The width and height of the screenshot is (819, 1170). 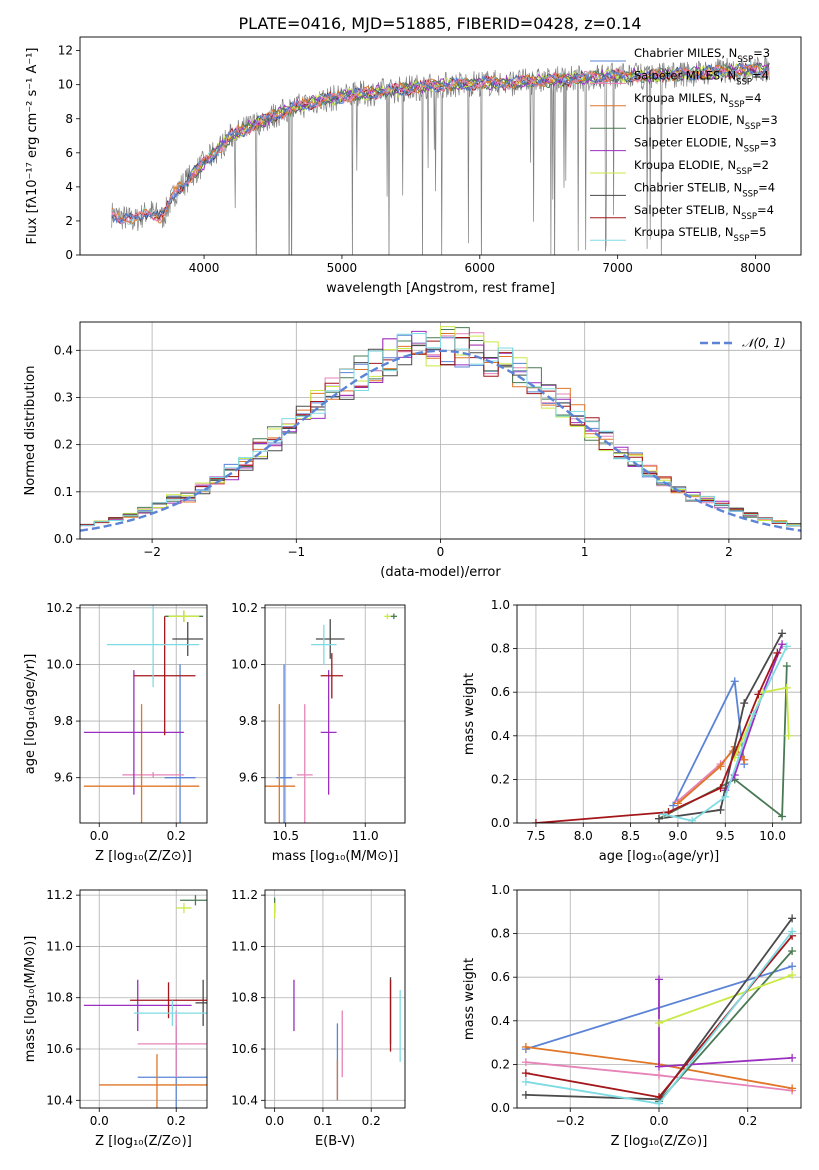 What do you see at coordinates (65, 51) in the screenshot?
I see `y-tick-label: 12` at bounding box center [65, 51].